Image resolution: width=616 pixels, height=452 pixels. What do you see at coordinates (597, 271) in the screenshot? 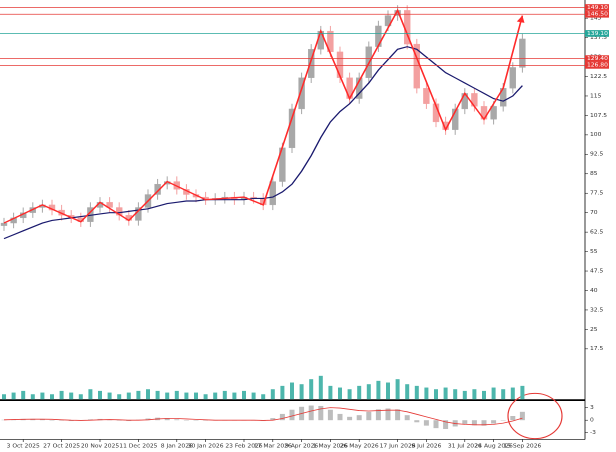
I see `y-tick-label: 47.5` at bounding box center [597, 271].